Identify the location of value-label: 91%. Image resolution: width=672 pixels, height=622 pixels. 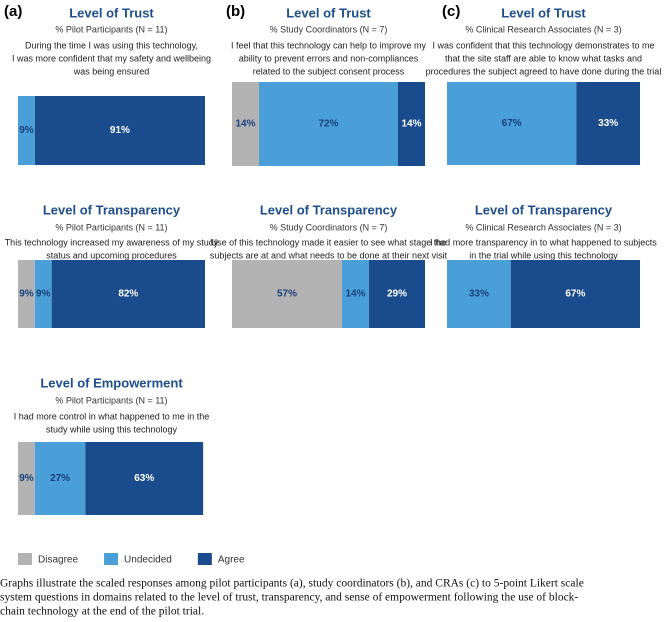
(120, 130).